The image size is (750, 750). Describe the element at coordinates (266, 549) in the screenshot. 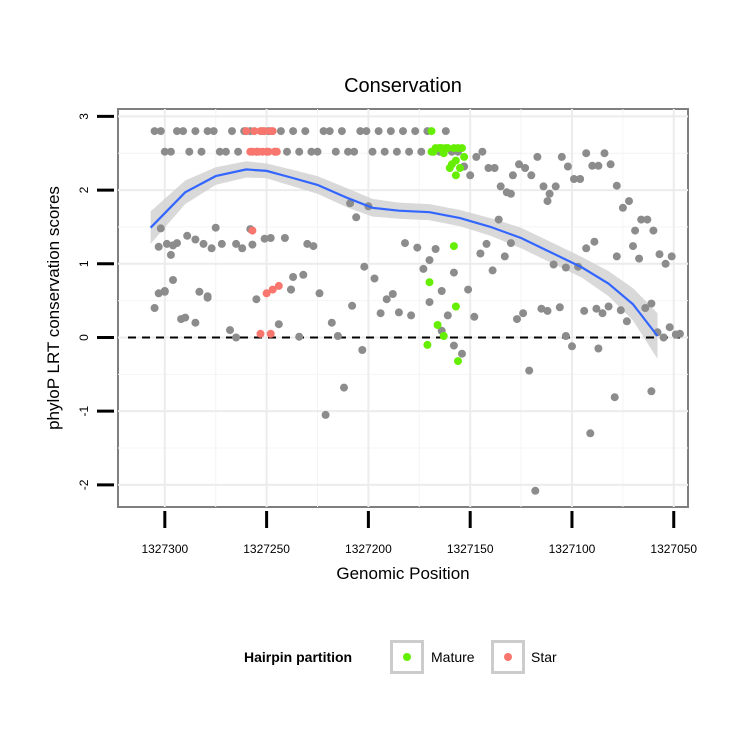

I see `x-tick-label: 1327250` at that location.